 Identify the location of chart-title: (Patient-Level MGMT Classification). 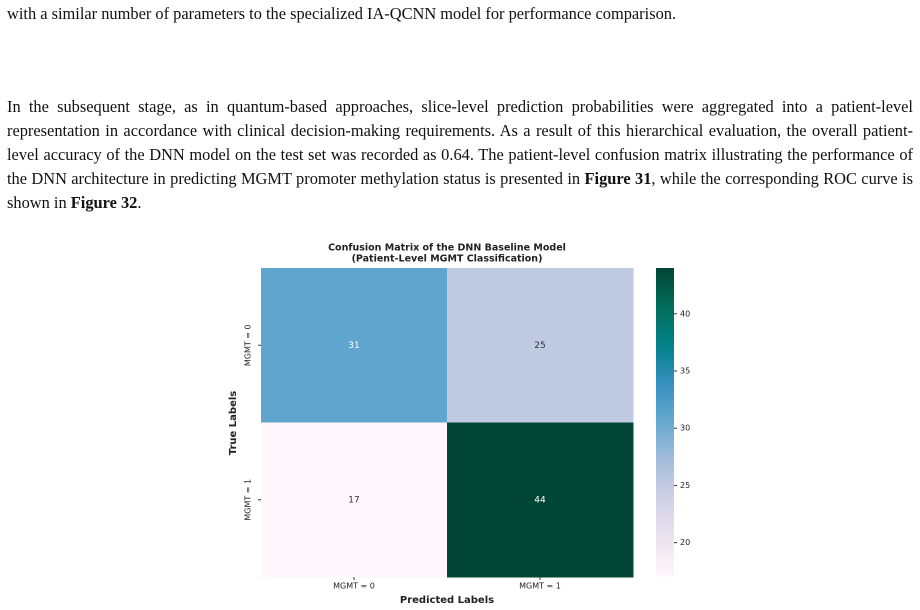
(447, 259).